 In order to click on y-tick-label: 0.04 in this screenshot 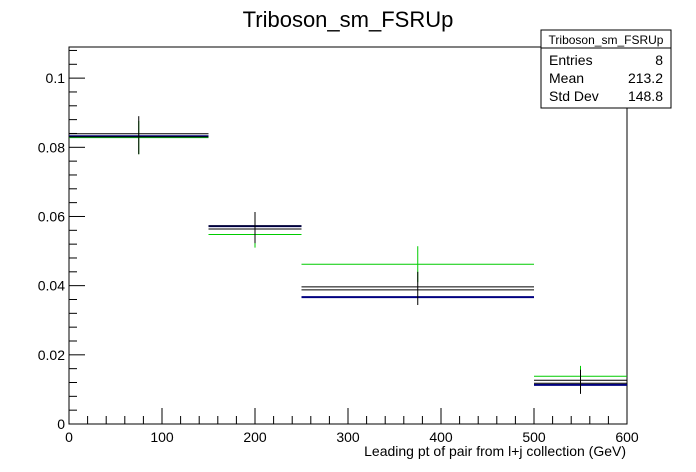, I will do `click(51, 286)`.